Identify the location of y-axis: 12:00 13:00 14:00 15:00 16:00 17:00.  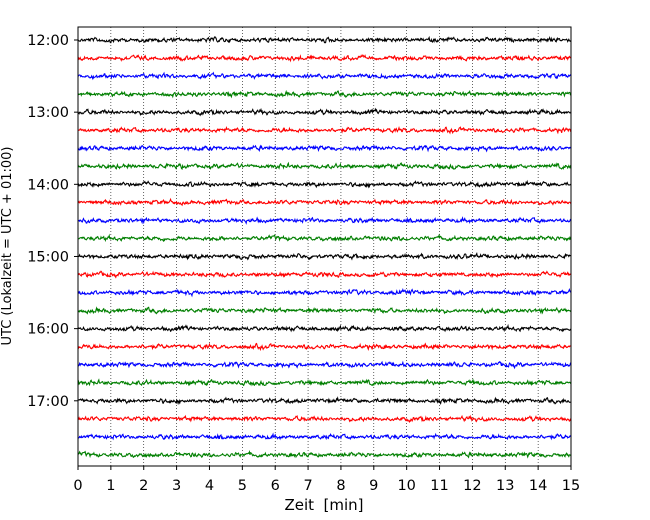
(52, 221).